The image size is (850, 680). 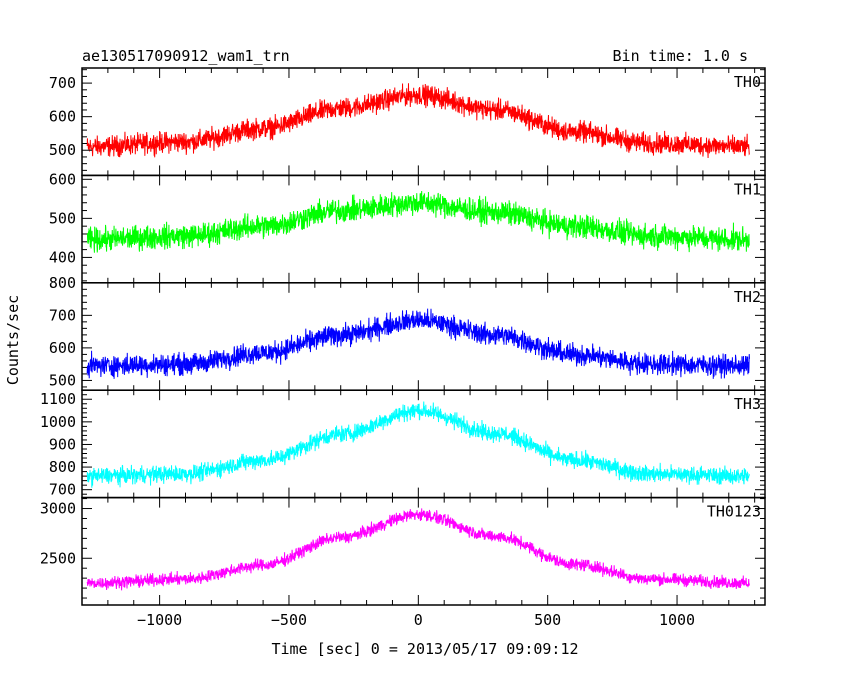 What do you see at coordinates (62, 257) in the screenshot?
I see `y-tick-label: 400` at bounding box center [62, 257].